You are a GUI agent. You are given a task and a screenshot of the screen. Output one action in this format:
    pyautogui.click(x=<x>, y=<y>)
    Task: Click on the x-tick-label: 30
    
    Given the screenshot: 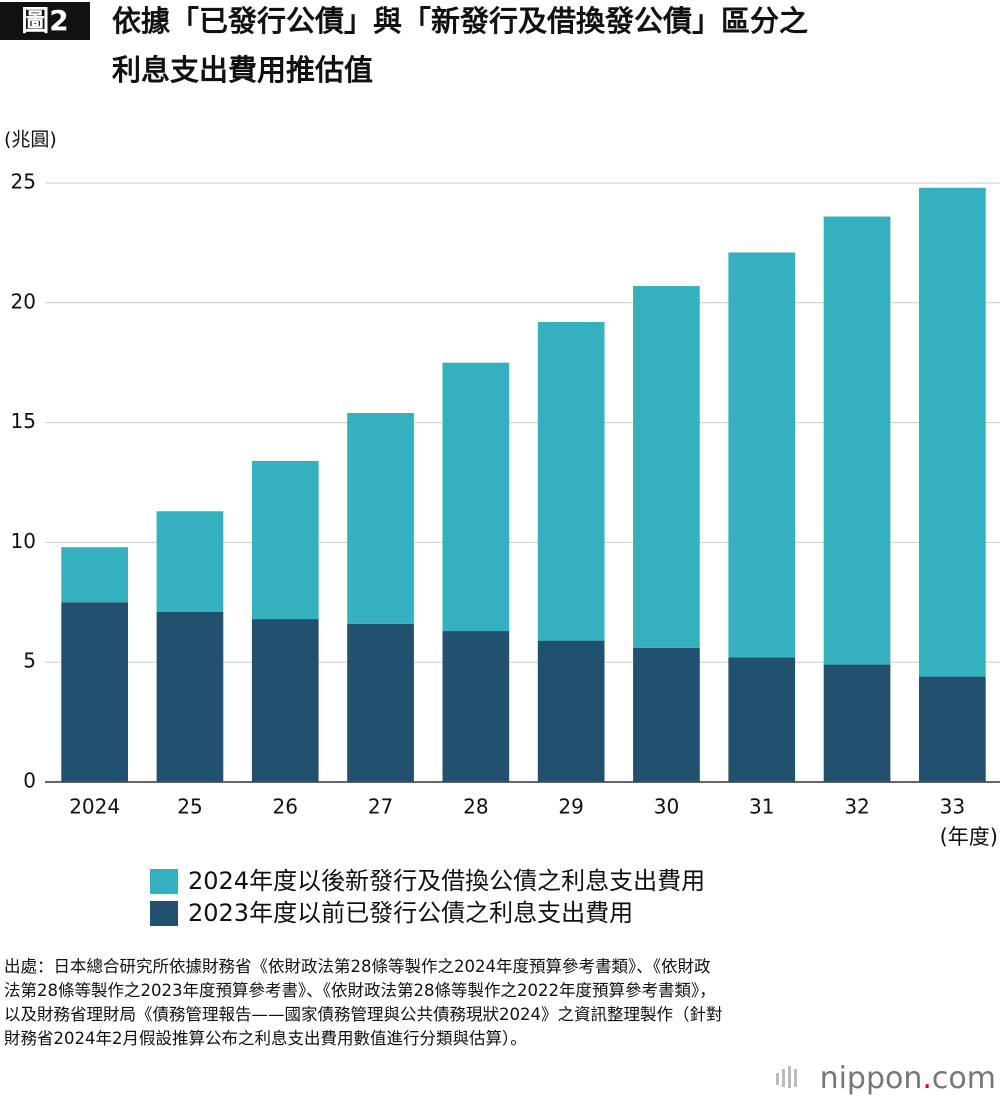 What is the action you would take?
    pyautogui.click(x=666, y=807)
    